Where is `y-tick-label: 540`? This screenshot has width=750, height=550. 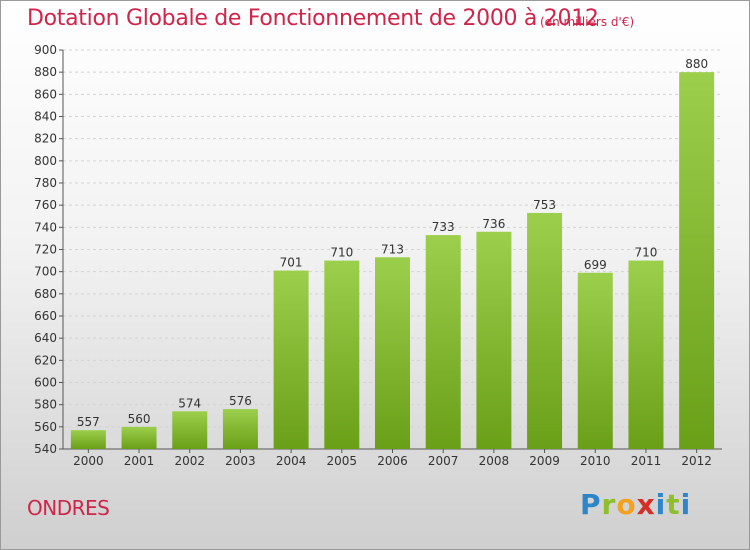
y-tick-label: 540 is located at coordinates (45, 449).